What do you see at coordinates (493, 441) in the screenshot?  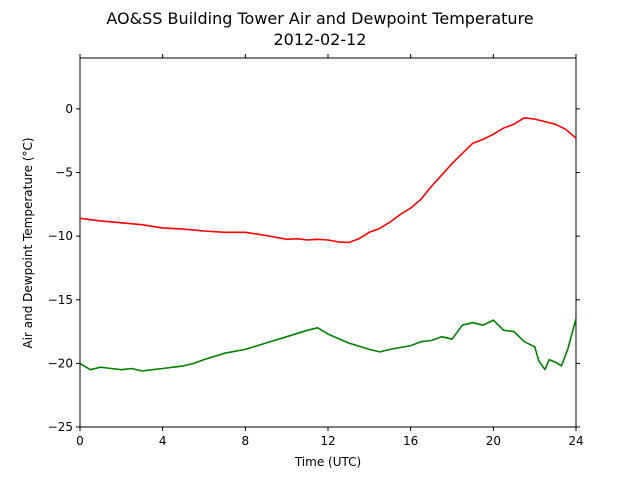 I see `x-tick-label: 20` at bounding box center [493, 441].